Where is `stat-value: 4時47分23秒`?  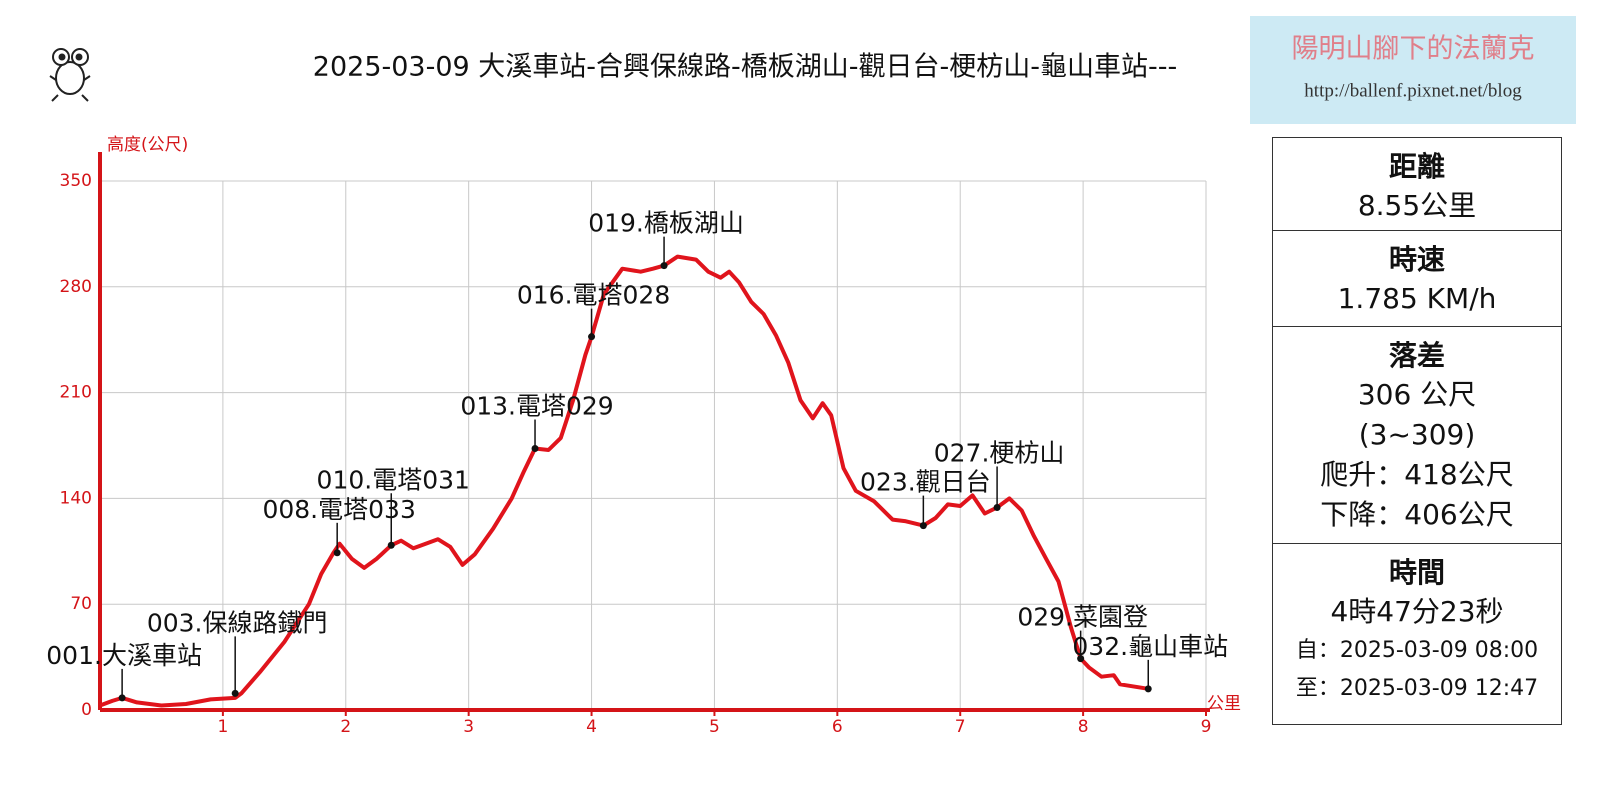 stat-value: 4時47分23秒 is located at coordinates (1417, 611).